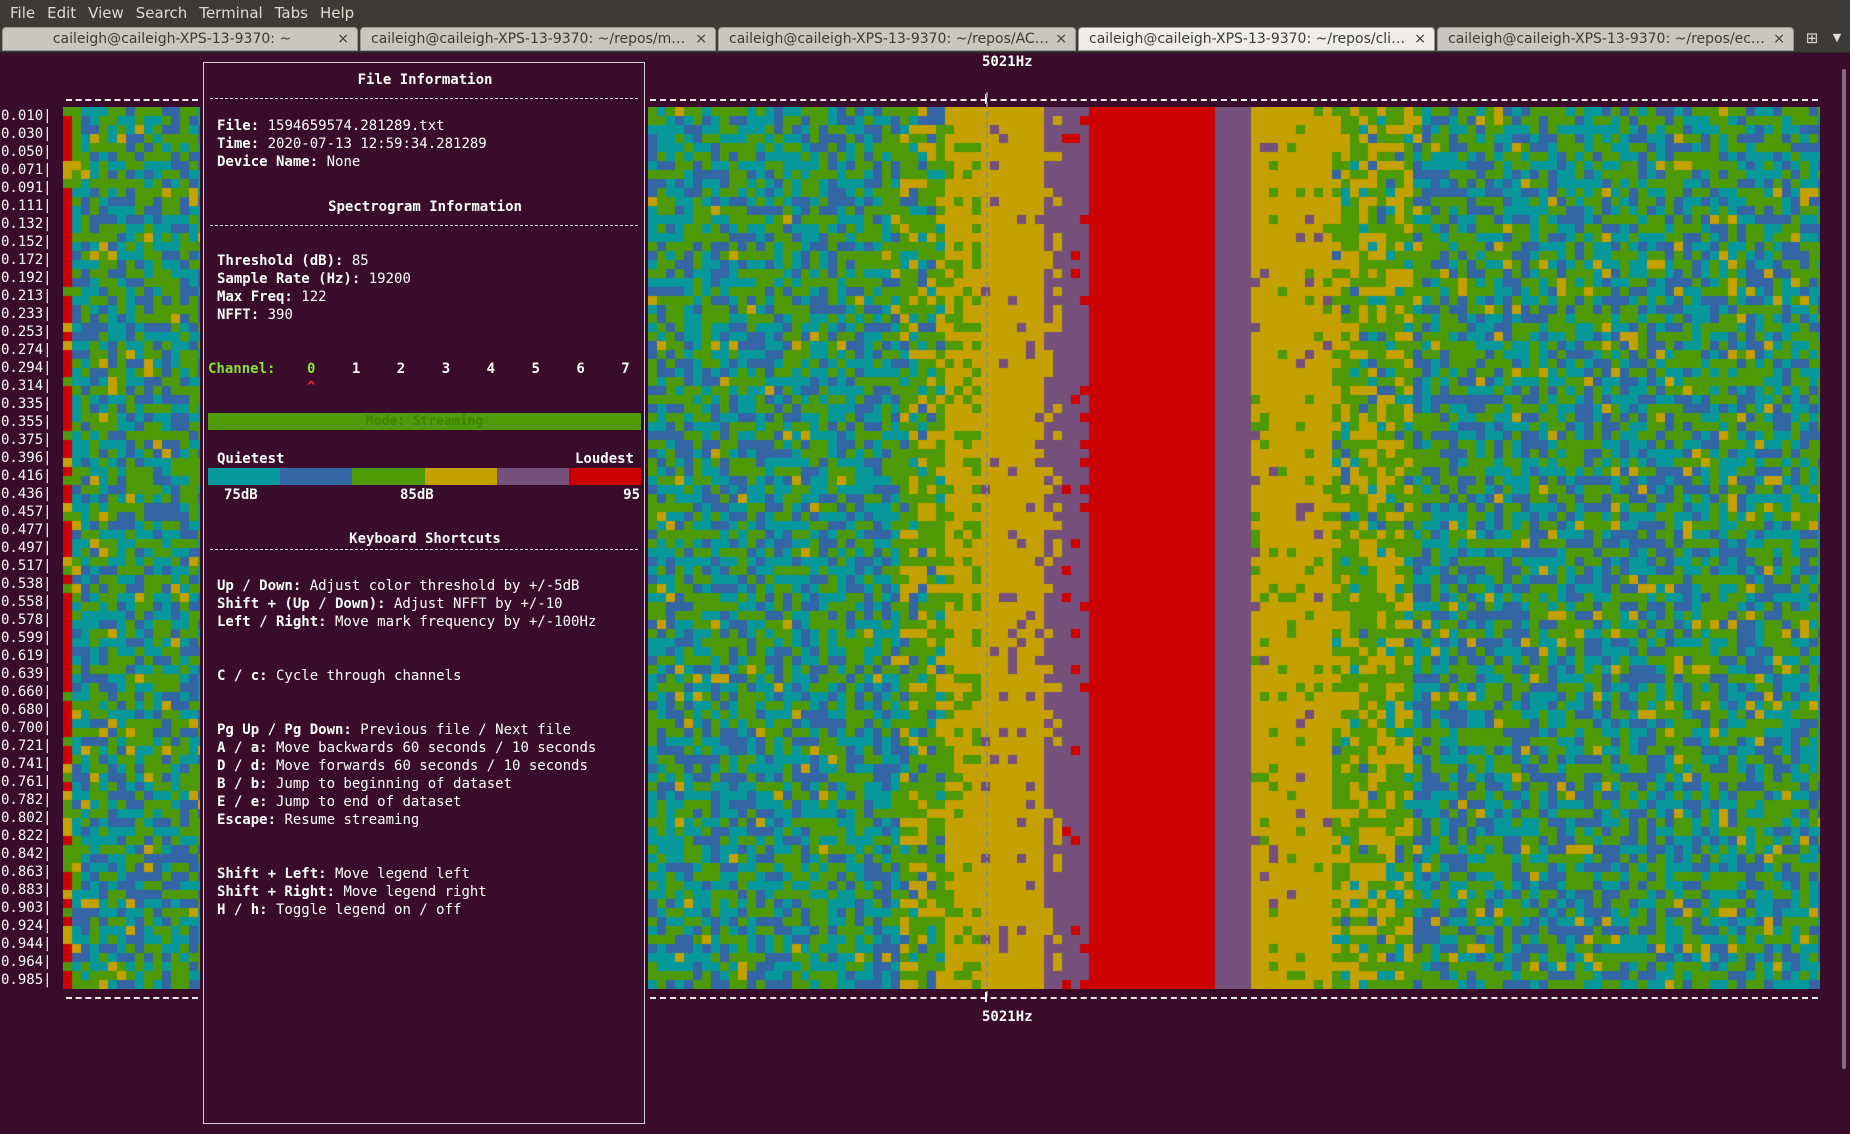 This screenshot has height=1134, width=1850. I want to click on channel-label: Channel:, so click(242, 369).